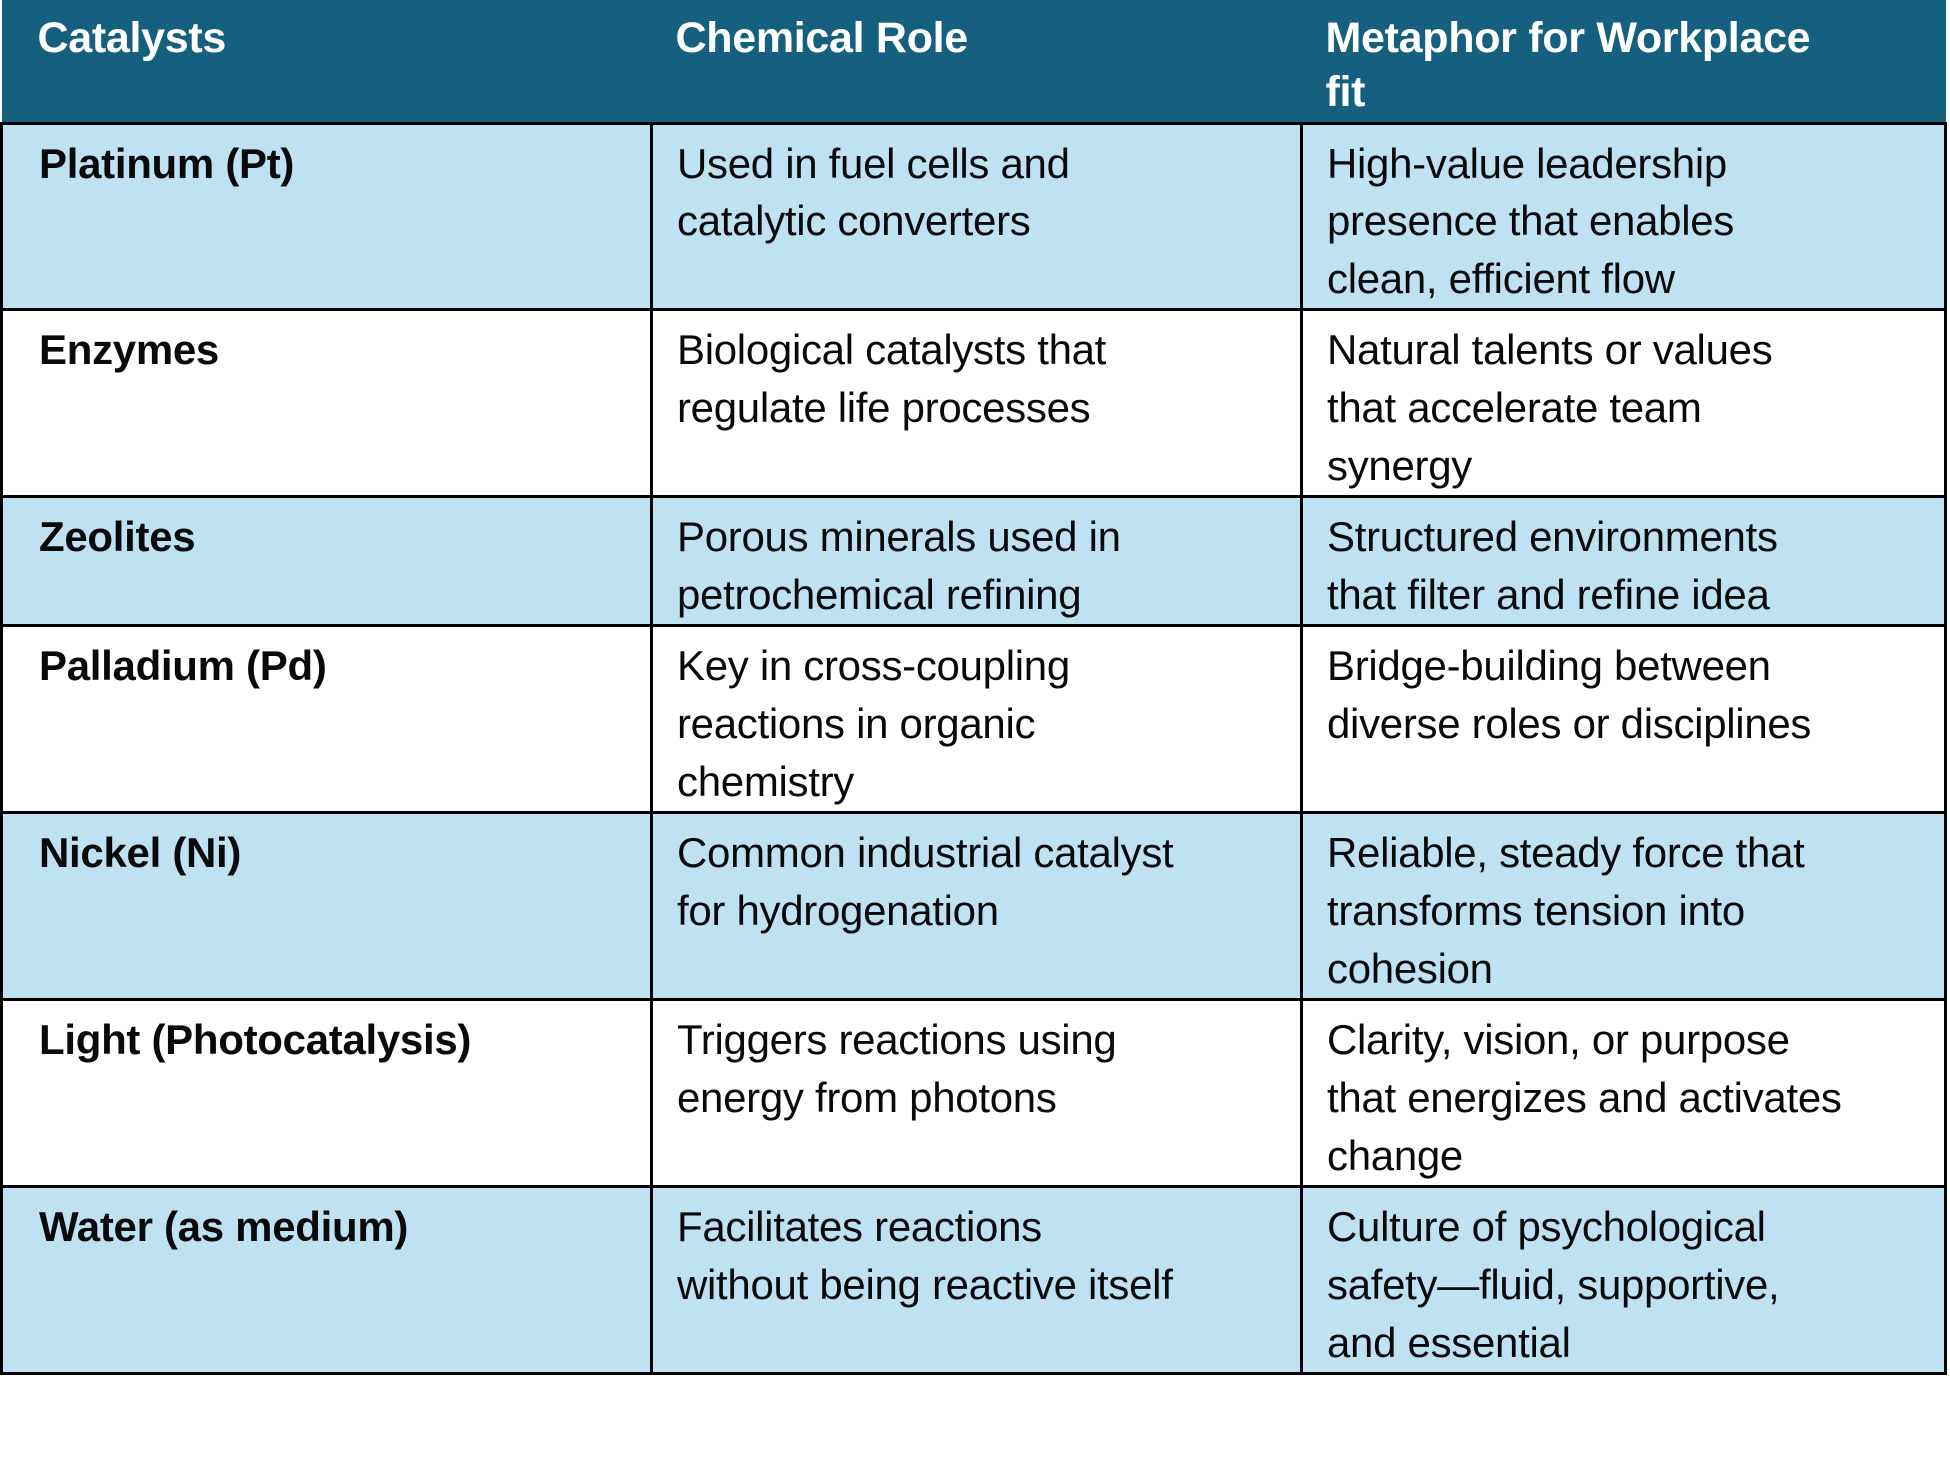  What do you see at coordinates (1623, 61) in the screenshot?
I see `header-cell-metaphor: Metaphor for Workplace fit` at bounding box center [1623, 61].